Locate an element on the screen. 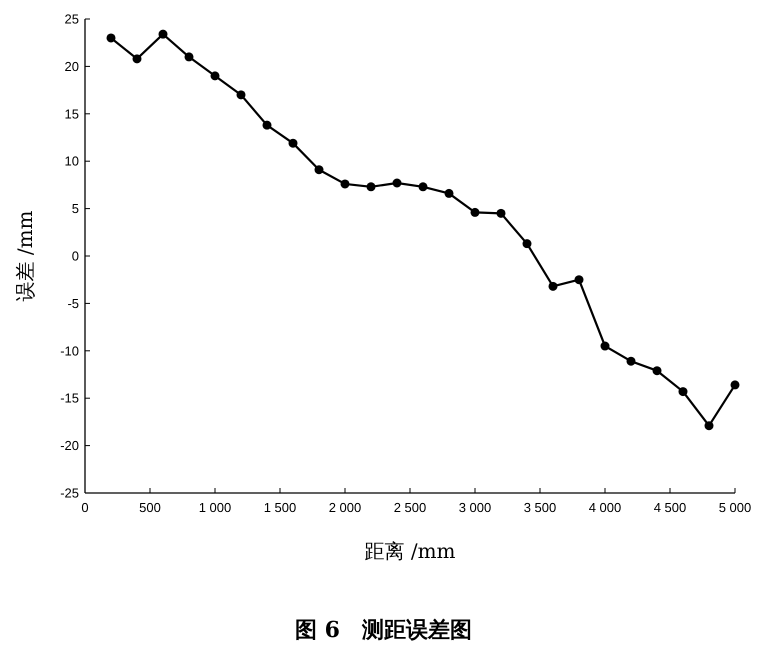 The width and height of the screenshot is (767, 654). x-tick-label: 3 500 is located at coordinates (540, 507).